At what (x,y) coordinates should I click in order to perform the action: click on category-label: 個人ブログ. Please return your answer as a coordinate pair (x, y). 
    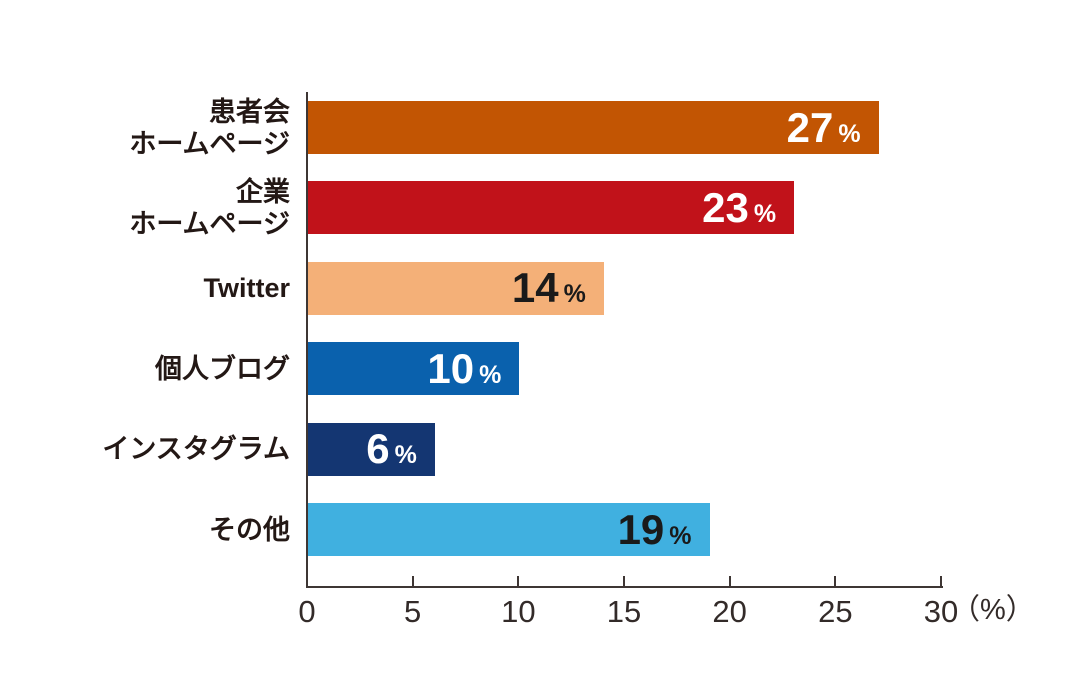
    Looking at the image, I should click on (145, 368).